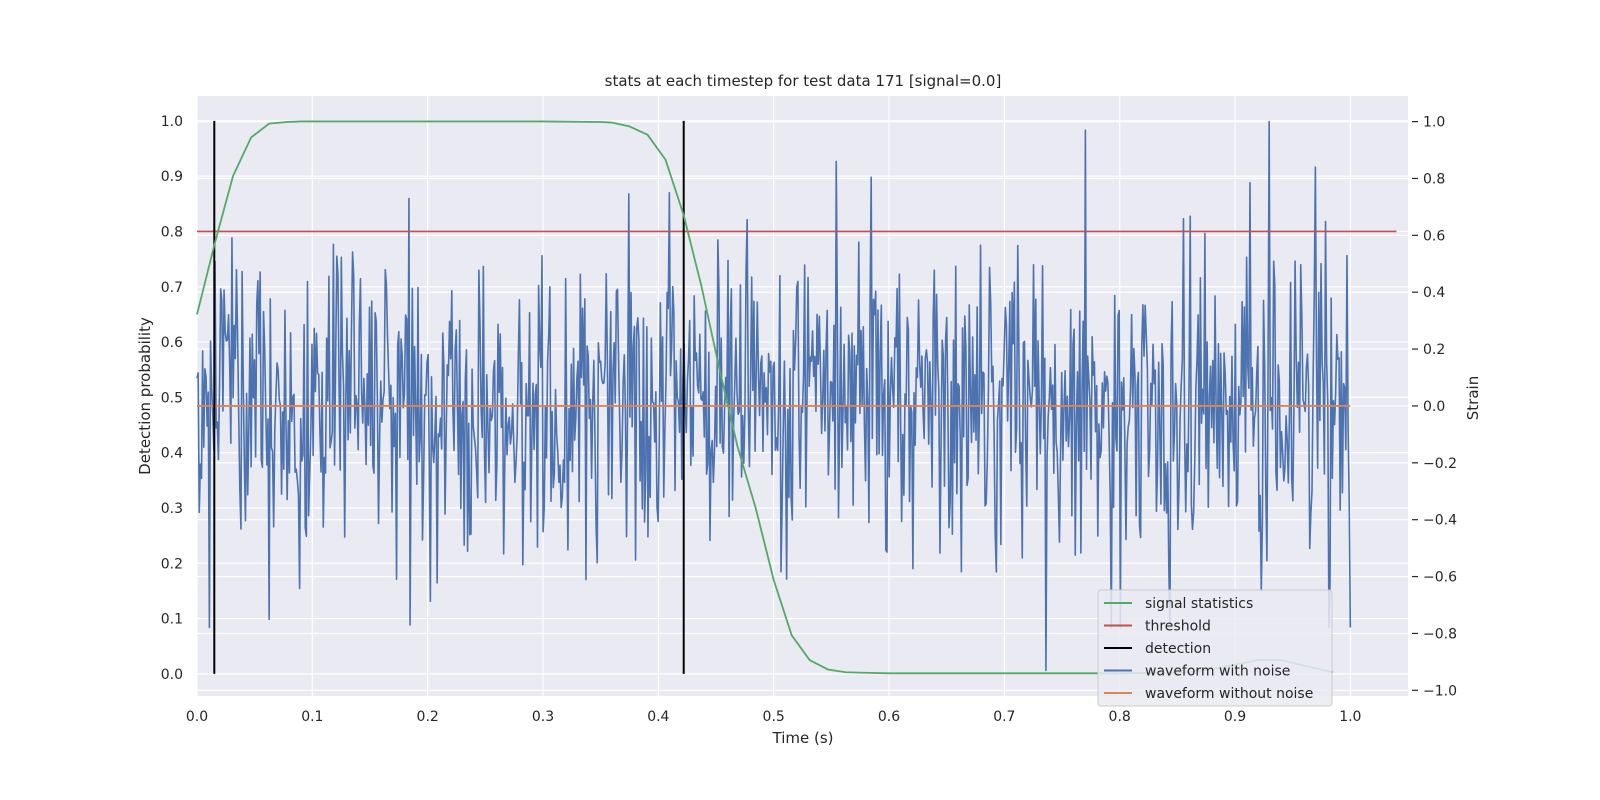 This screenshot has height=800, width=1600. Describe the element at coordinates (1120, 717) in the screenshot. I see `x-tick-label-8: 0.8` at that location.